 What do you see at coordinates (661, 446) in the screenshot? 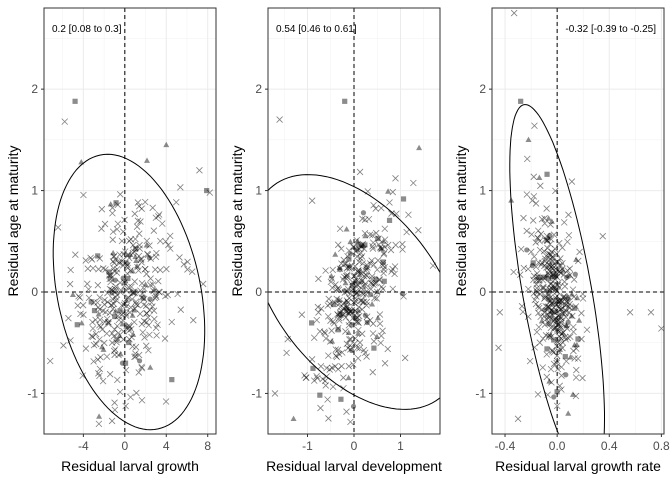
I see `x-tick-label: 0.8` at bounding box center [661, 446].